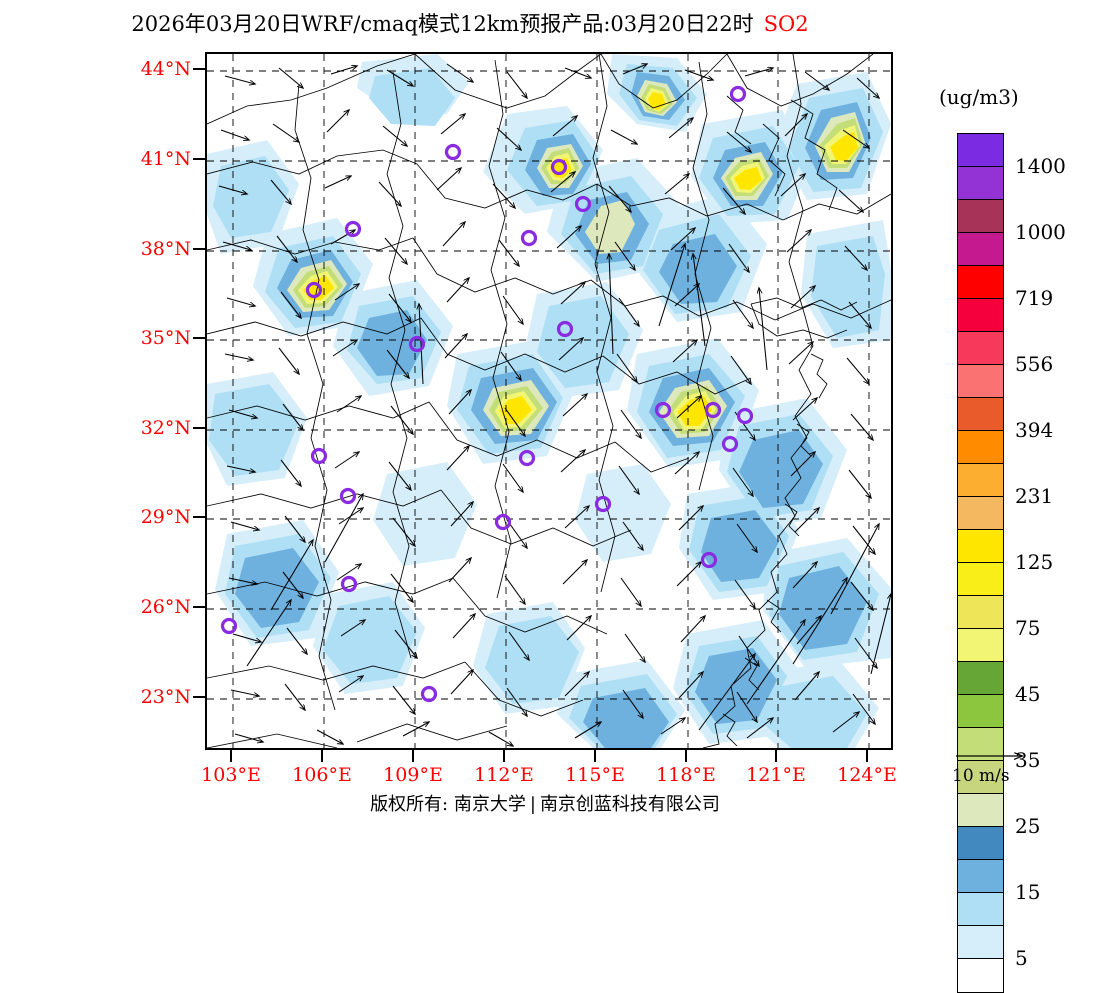  I want to click on lat-label: 26°N, so click(165, 607).